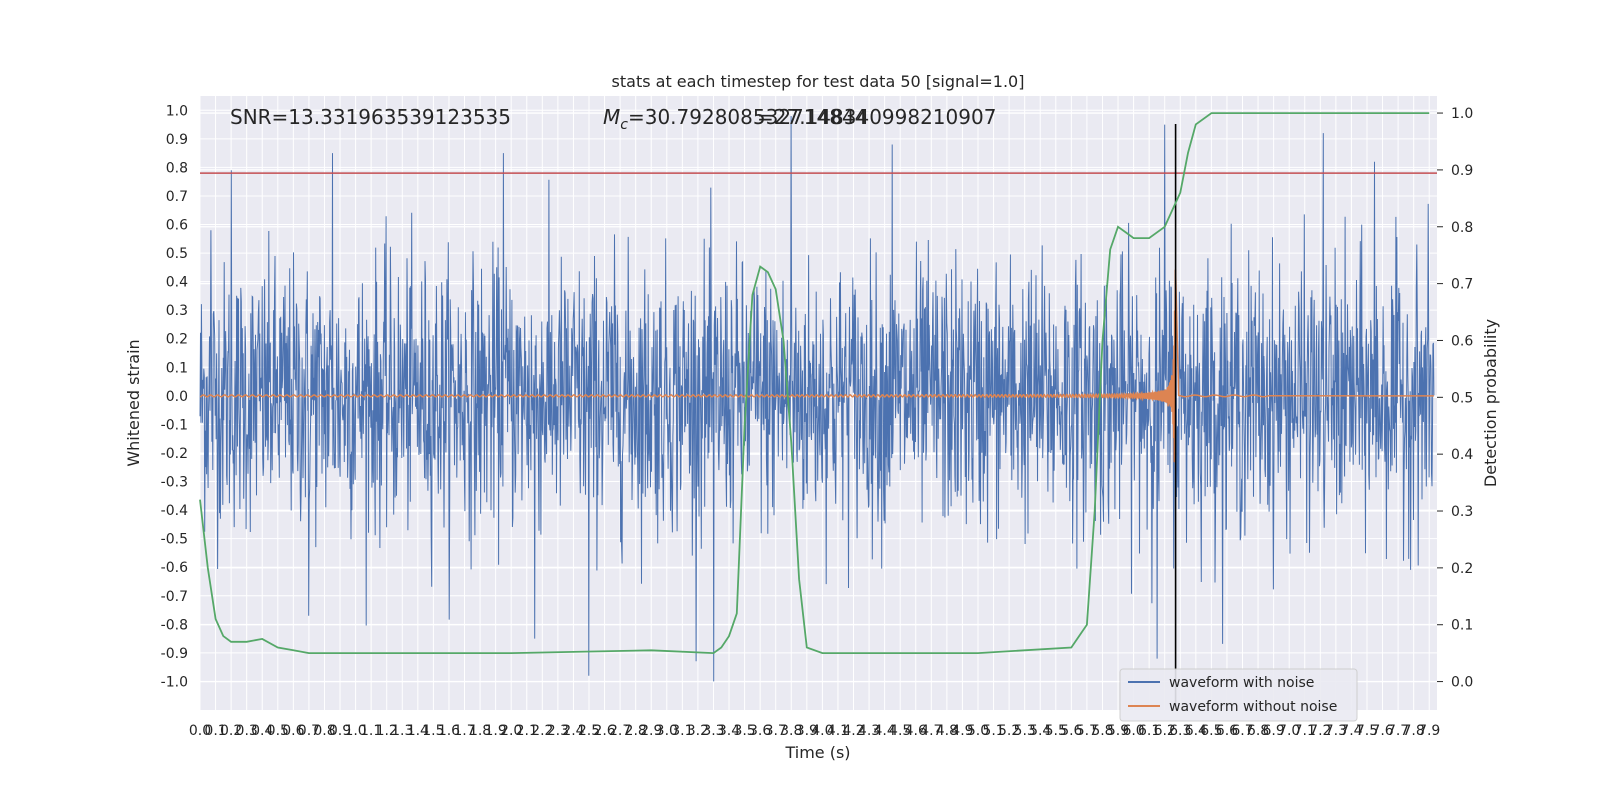  Describe the element at coordinates (1289, 731) in the screenshot. I see `x-tick-label: 7.0` at that location.